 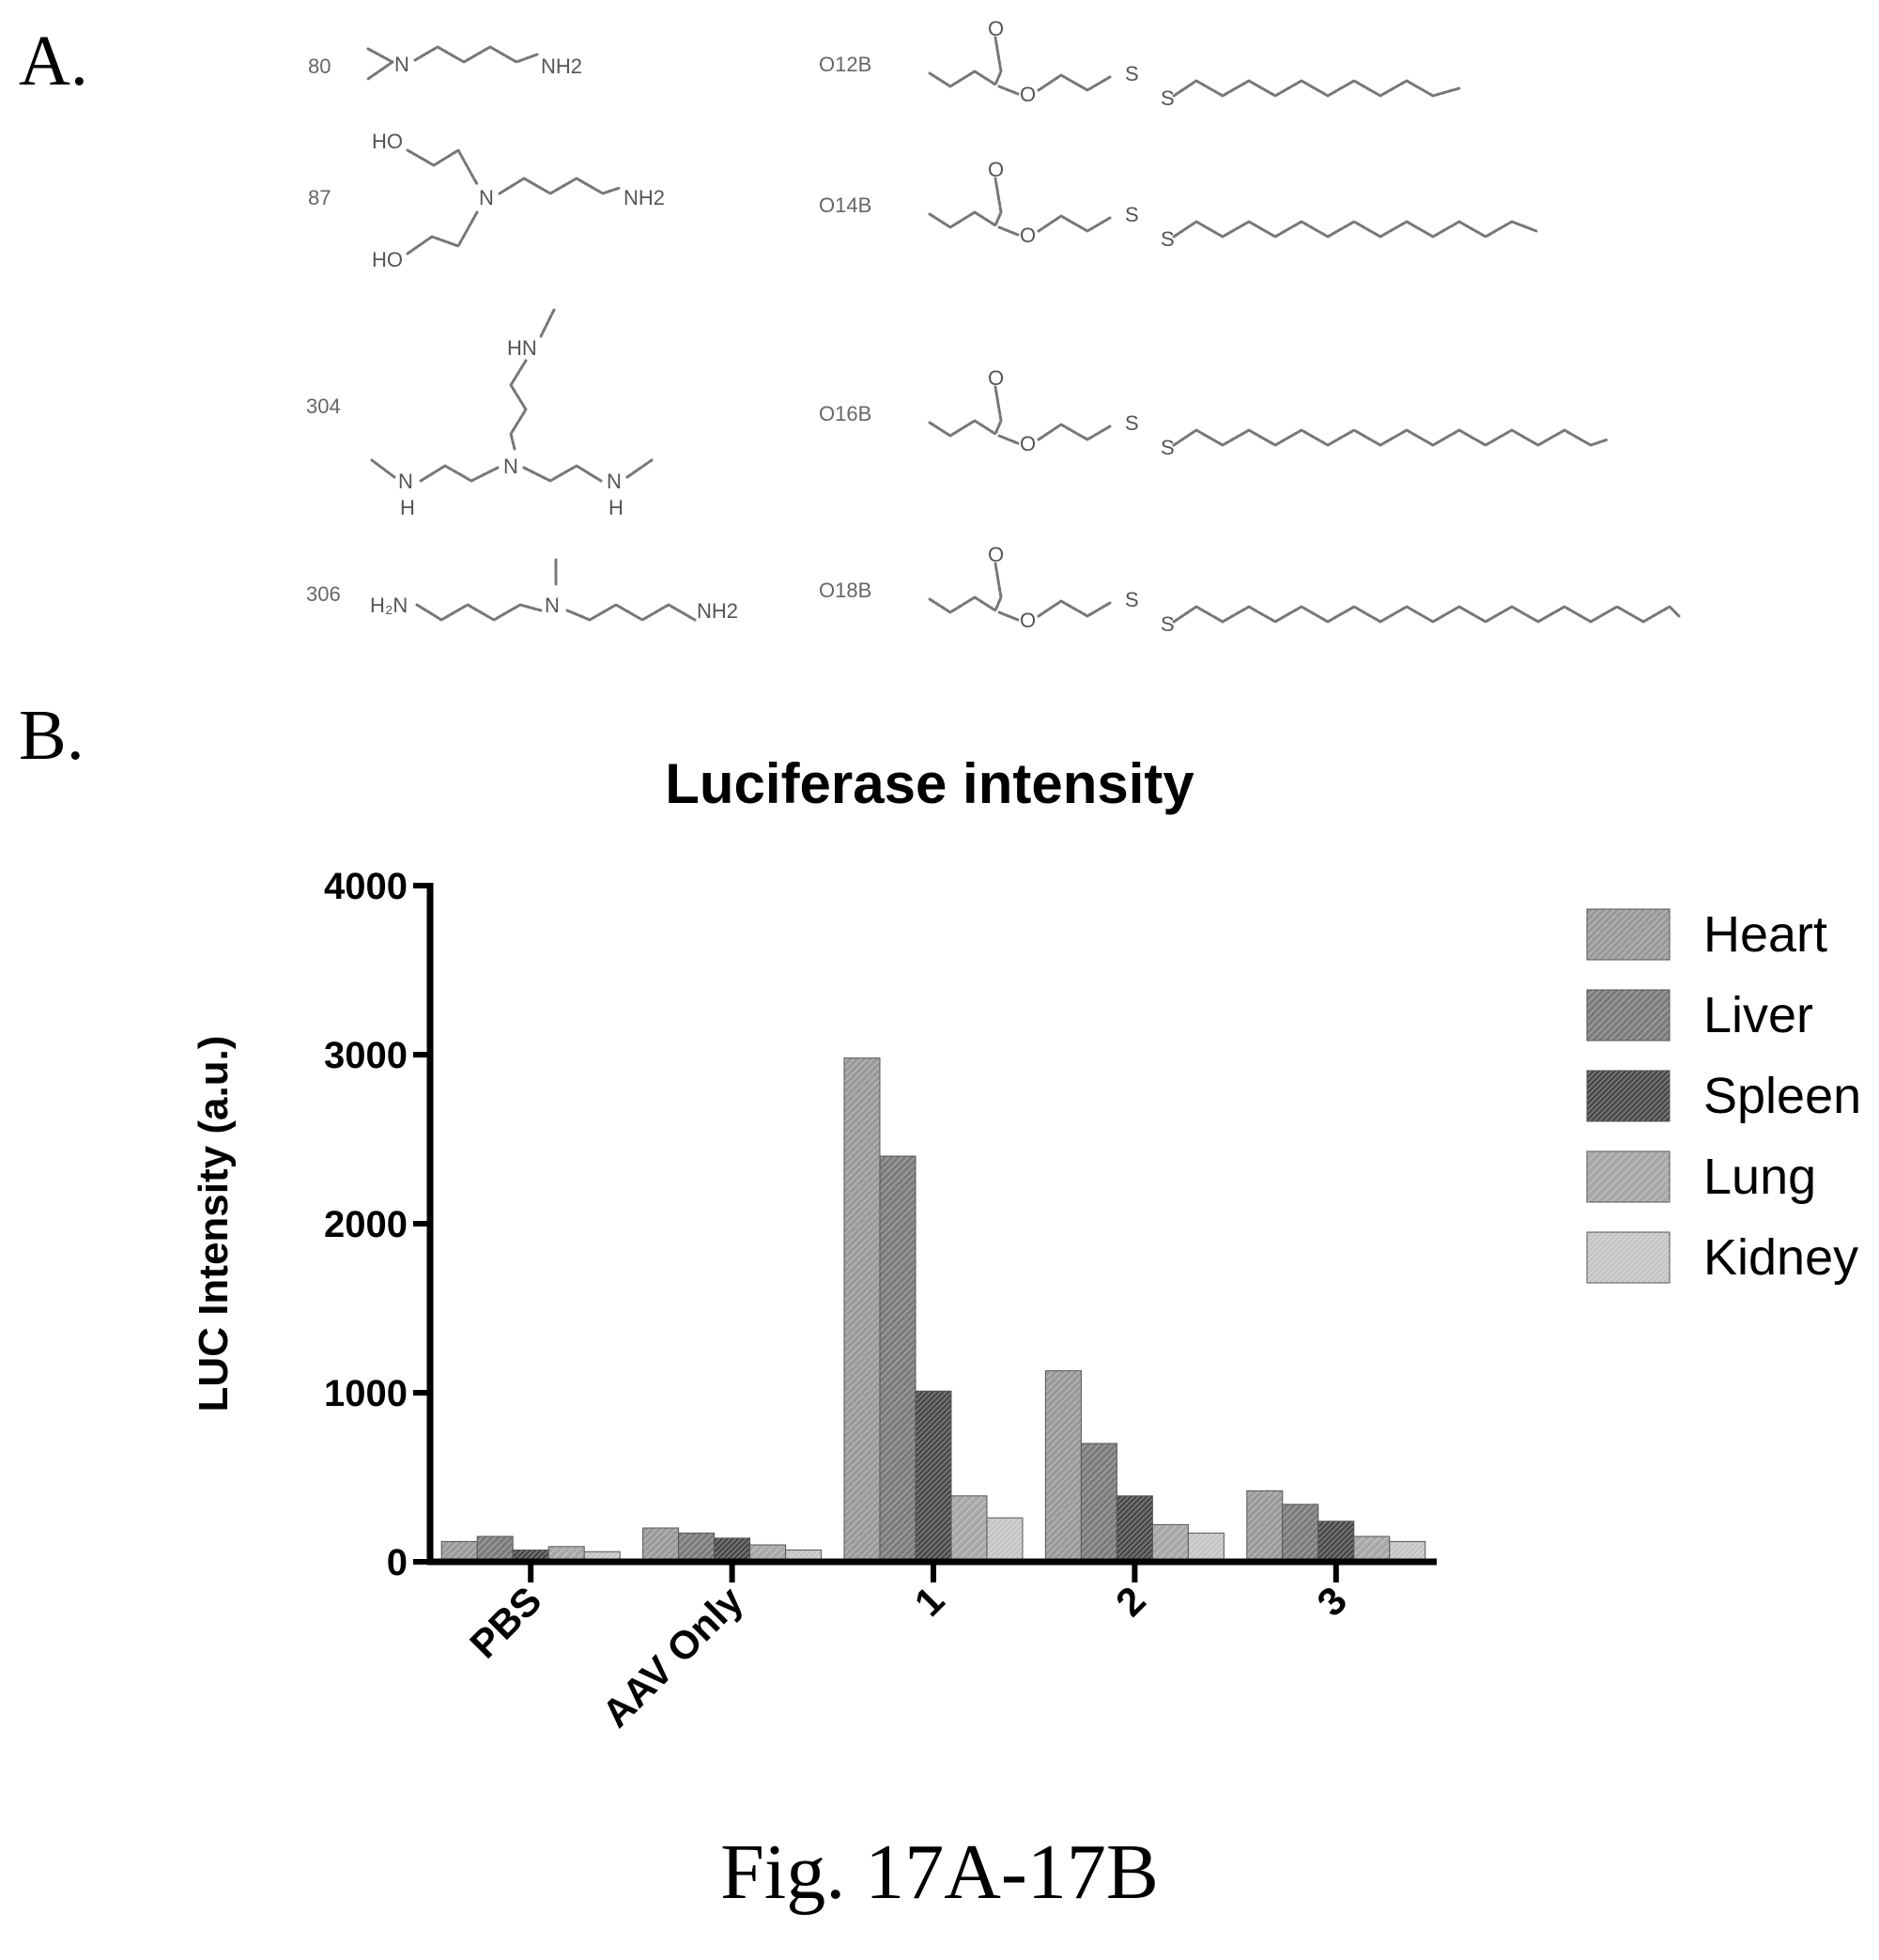 What do you see at coordinates (522, 348) in the screenshot?
I see `svg-text: HN` at bounding box center [522, 348].